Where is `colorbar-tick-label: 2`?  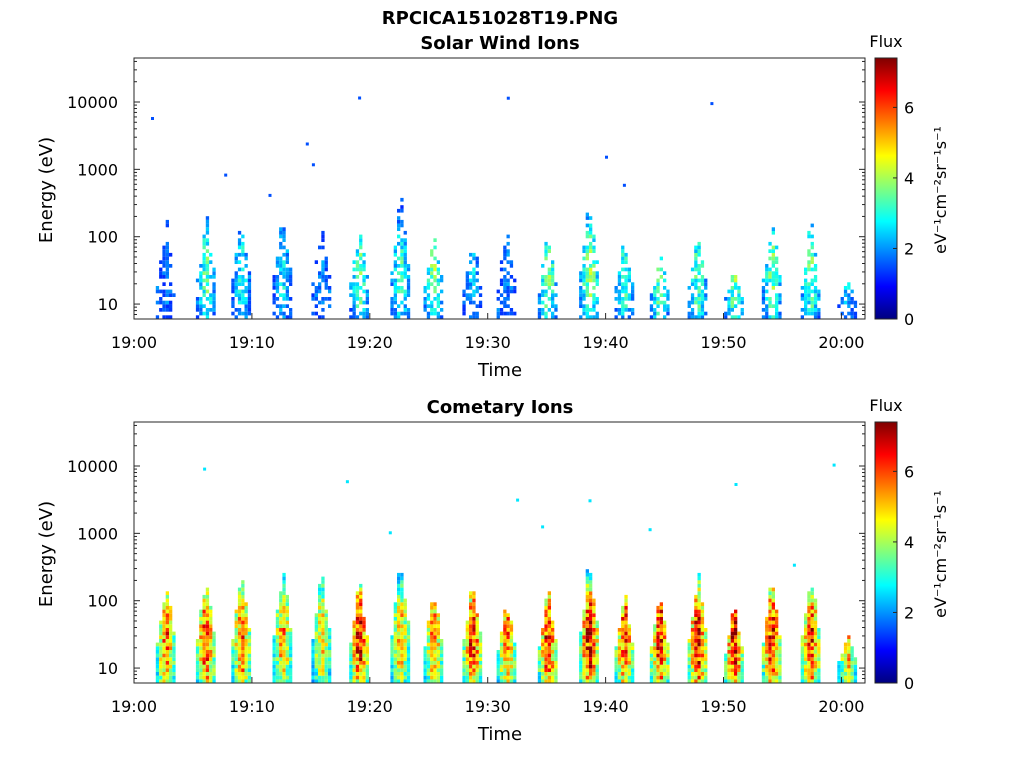
colorbar-tick-label: 2 is located at coordinates (909, 612).